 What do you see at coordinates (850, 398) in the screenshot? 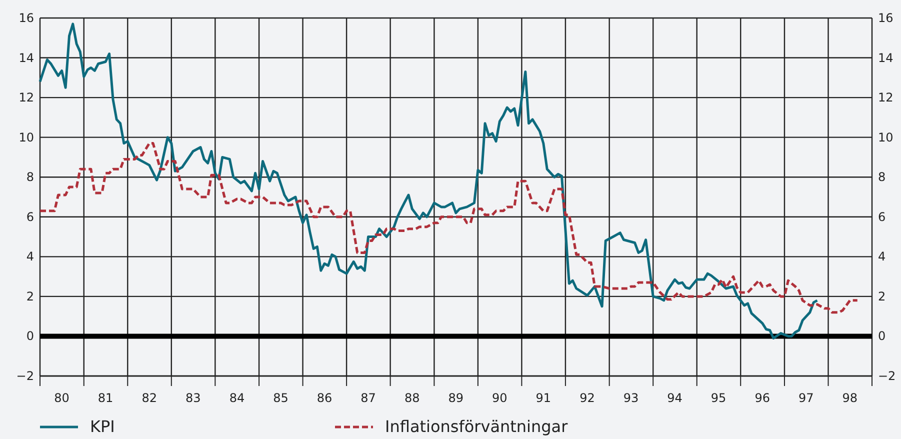
I see `x-tick-label: 98` at bounding box center [850, 398].